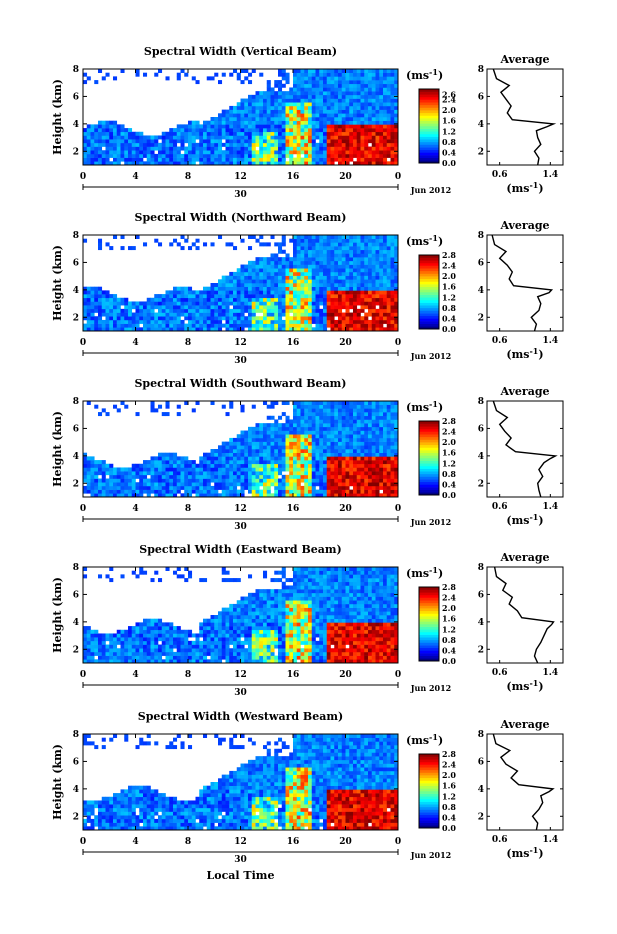 This screenshot has width=617, height=934. I want to click on avg-y-tick-label: 6, so click(481, 429).